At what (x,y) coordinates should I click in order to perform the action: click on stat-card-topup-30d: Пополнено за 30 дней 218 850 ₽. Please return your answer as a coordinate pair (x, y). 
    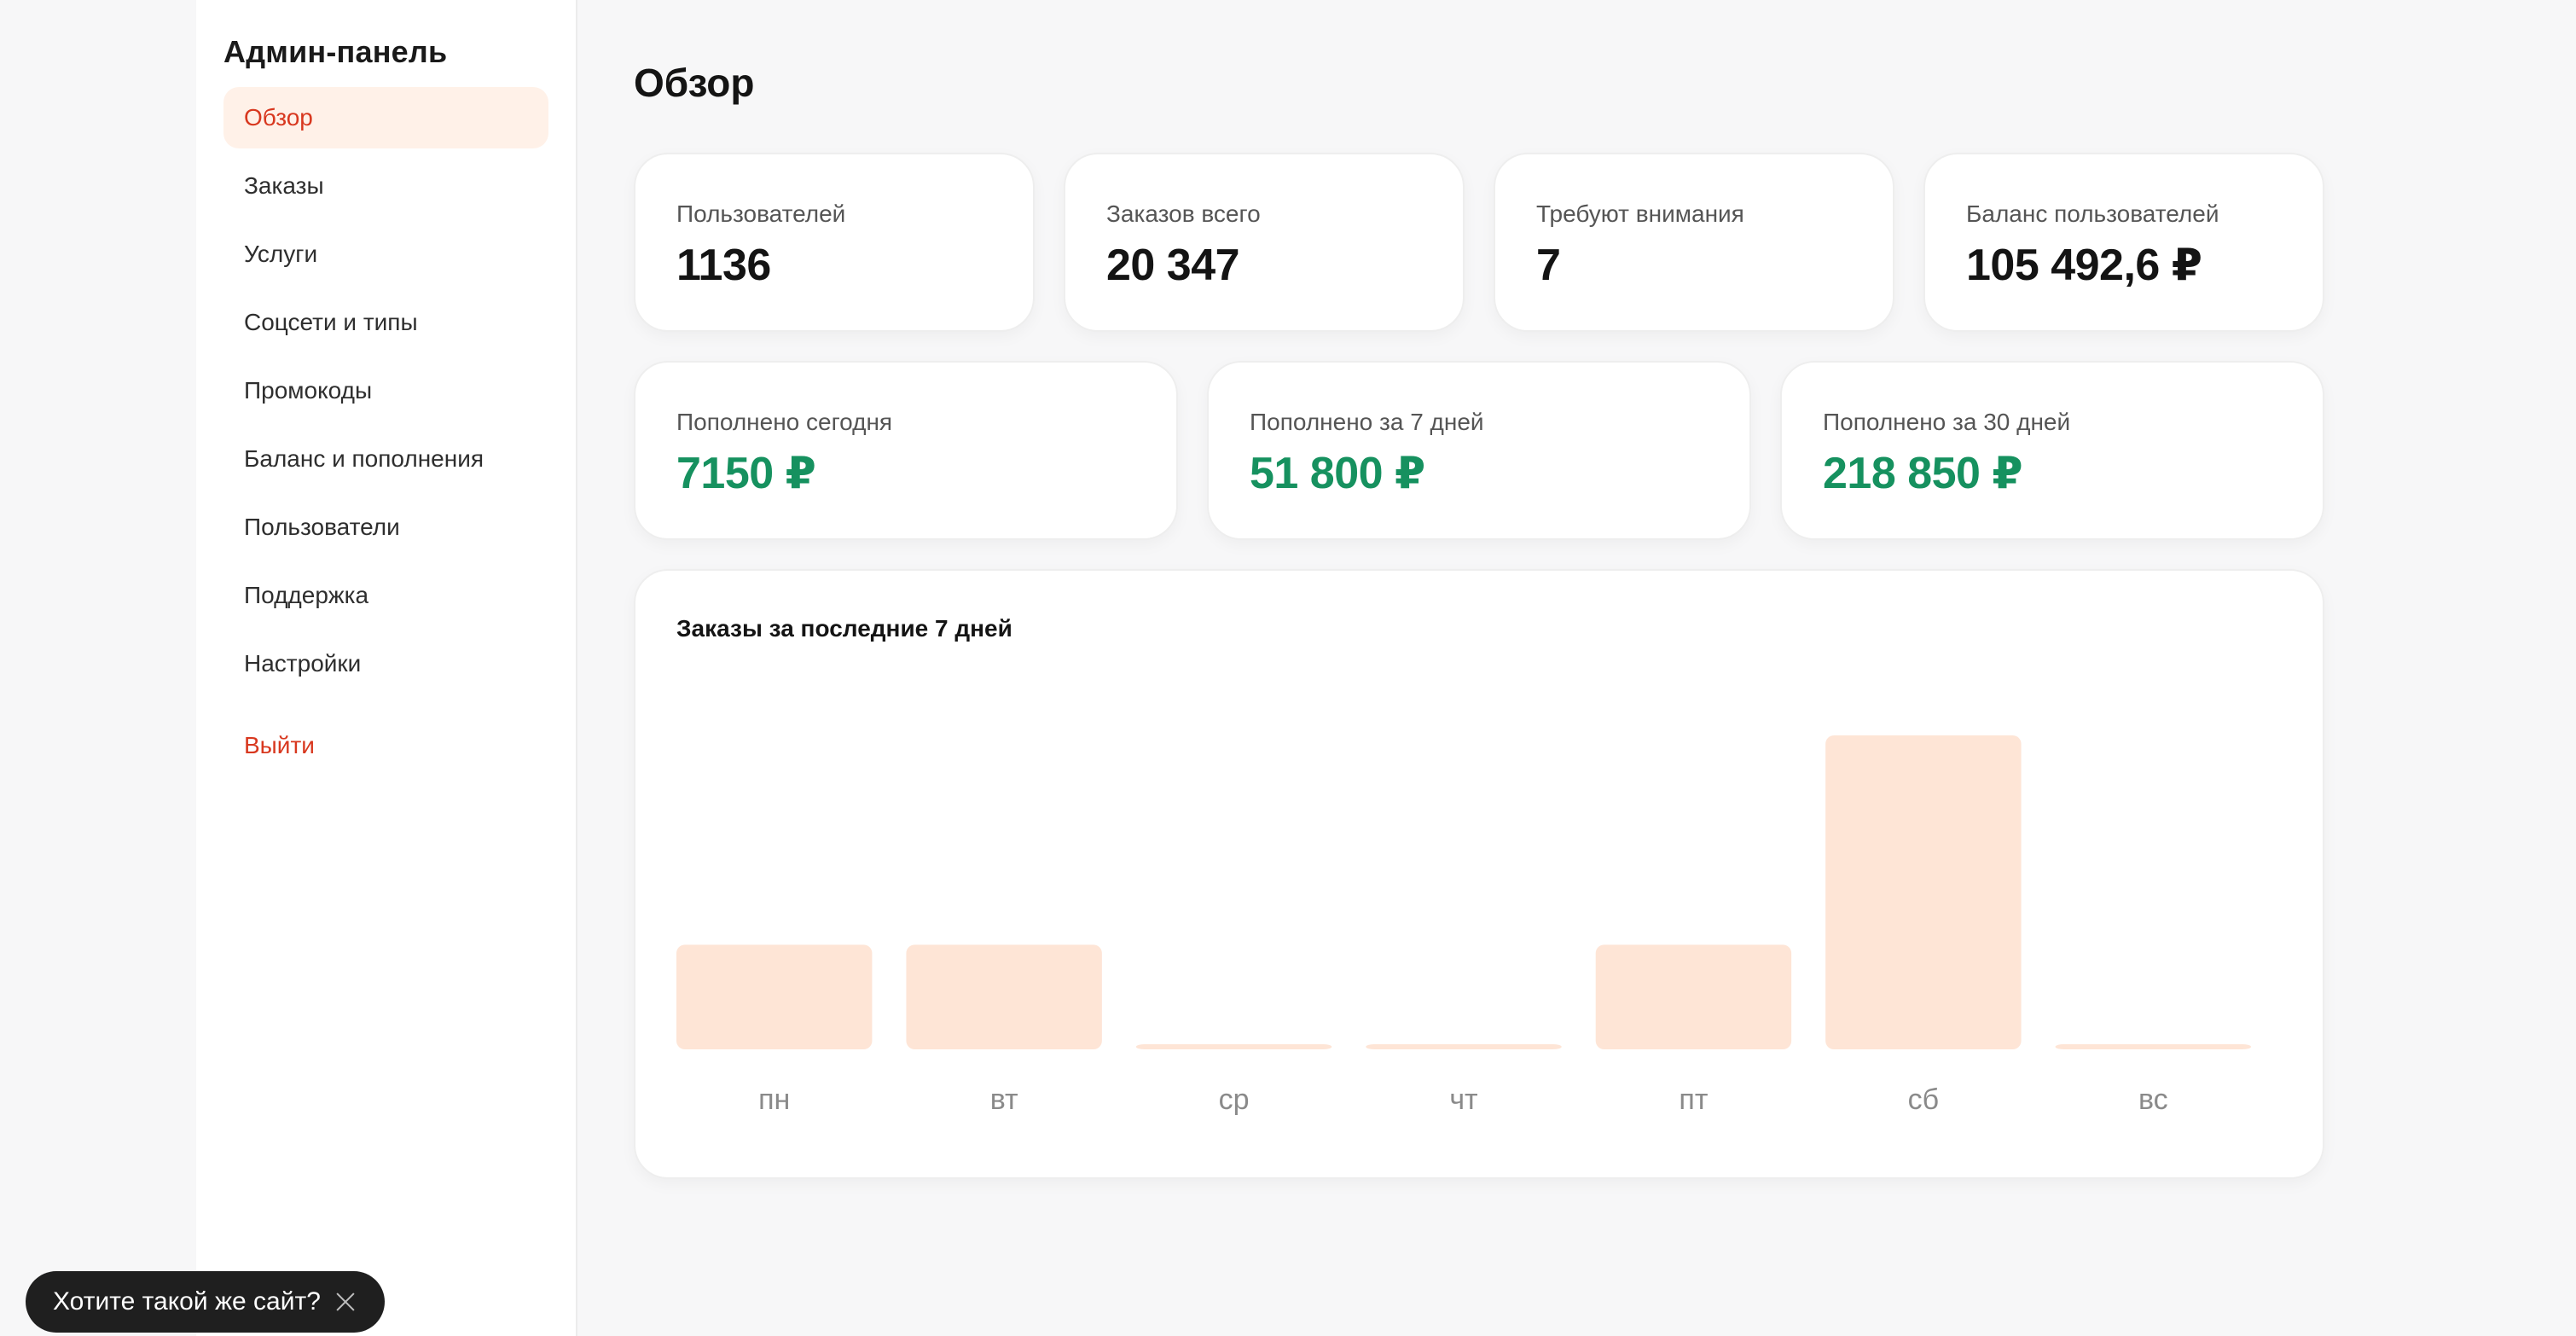
    Looking at the image, I should click on (2052, 450).